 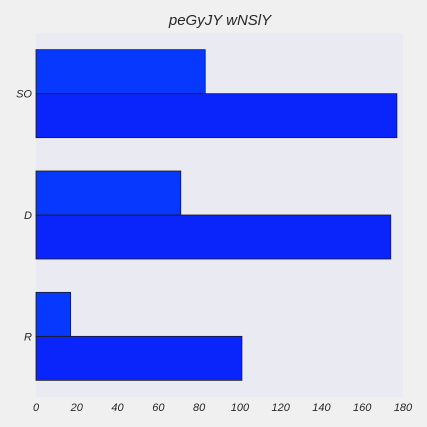 I want to click on x-tick-label: 60, so click(x=158, y=408).